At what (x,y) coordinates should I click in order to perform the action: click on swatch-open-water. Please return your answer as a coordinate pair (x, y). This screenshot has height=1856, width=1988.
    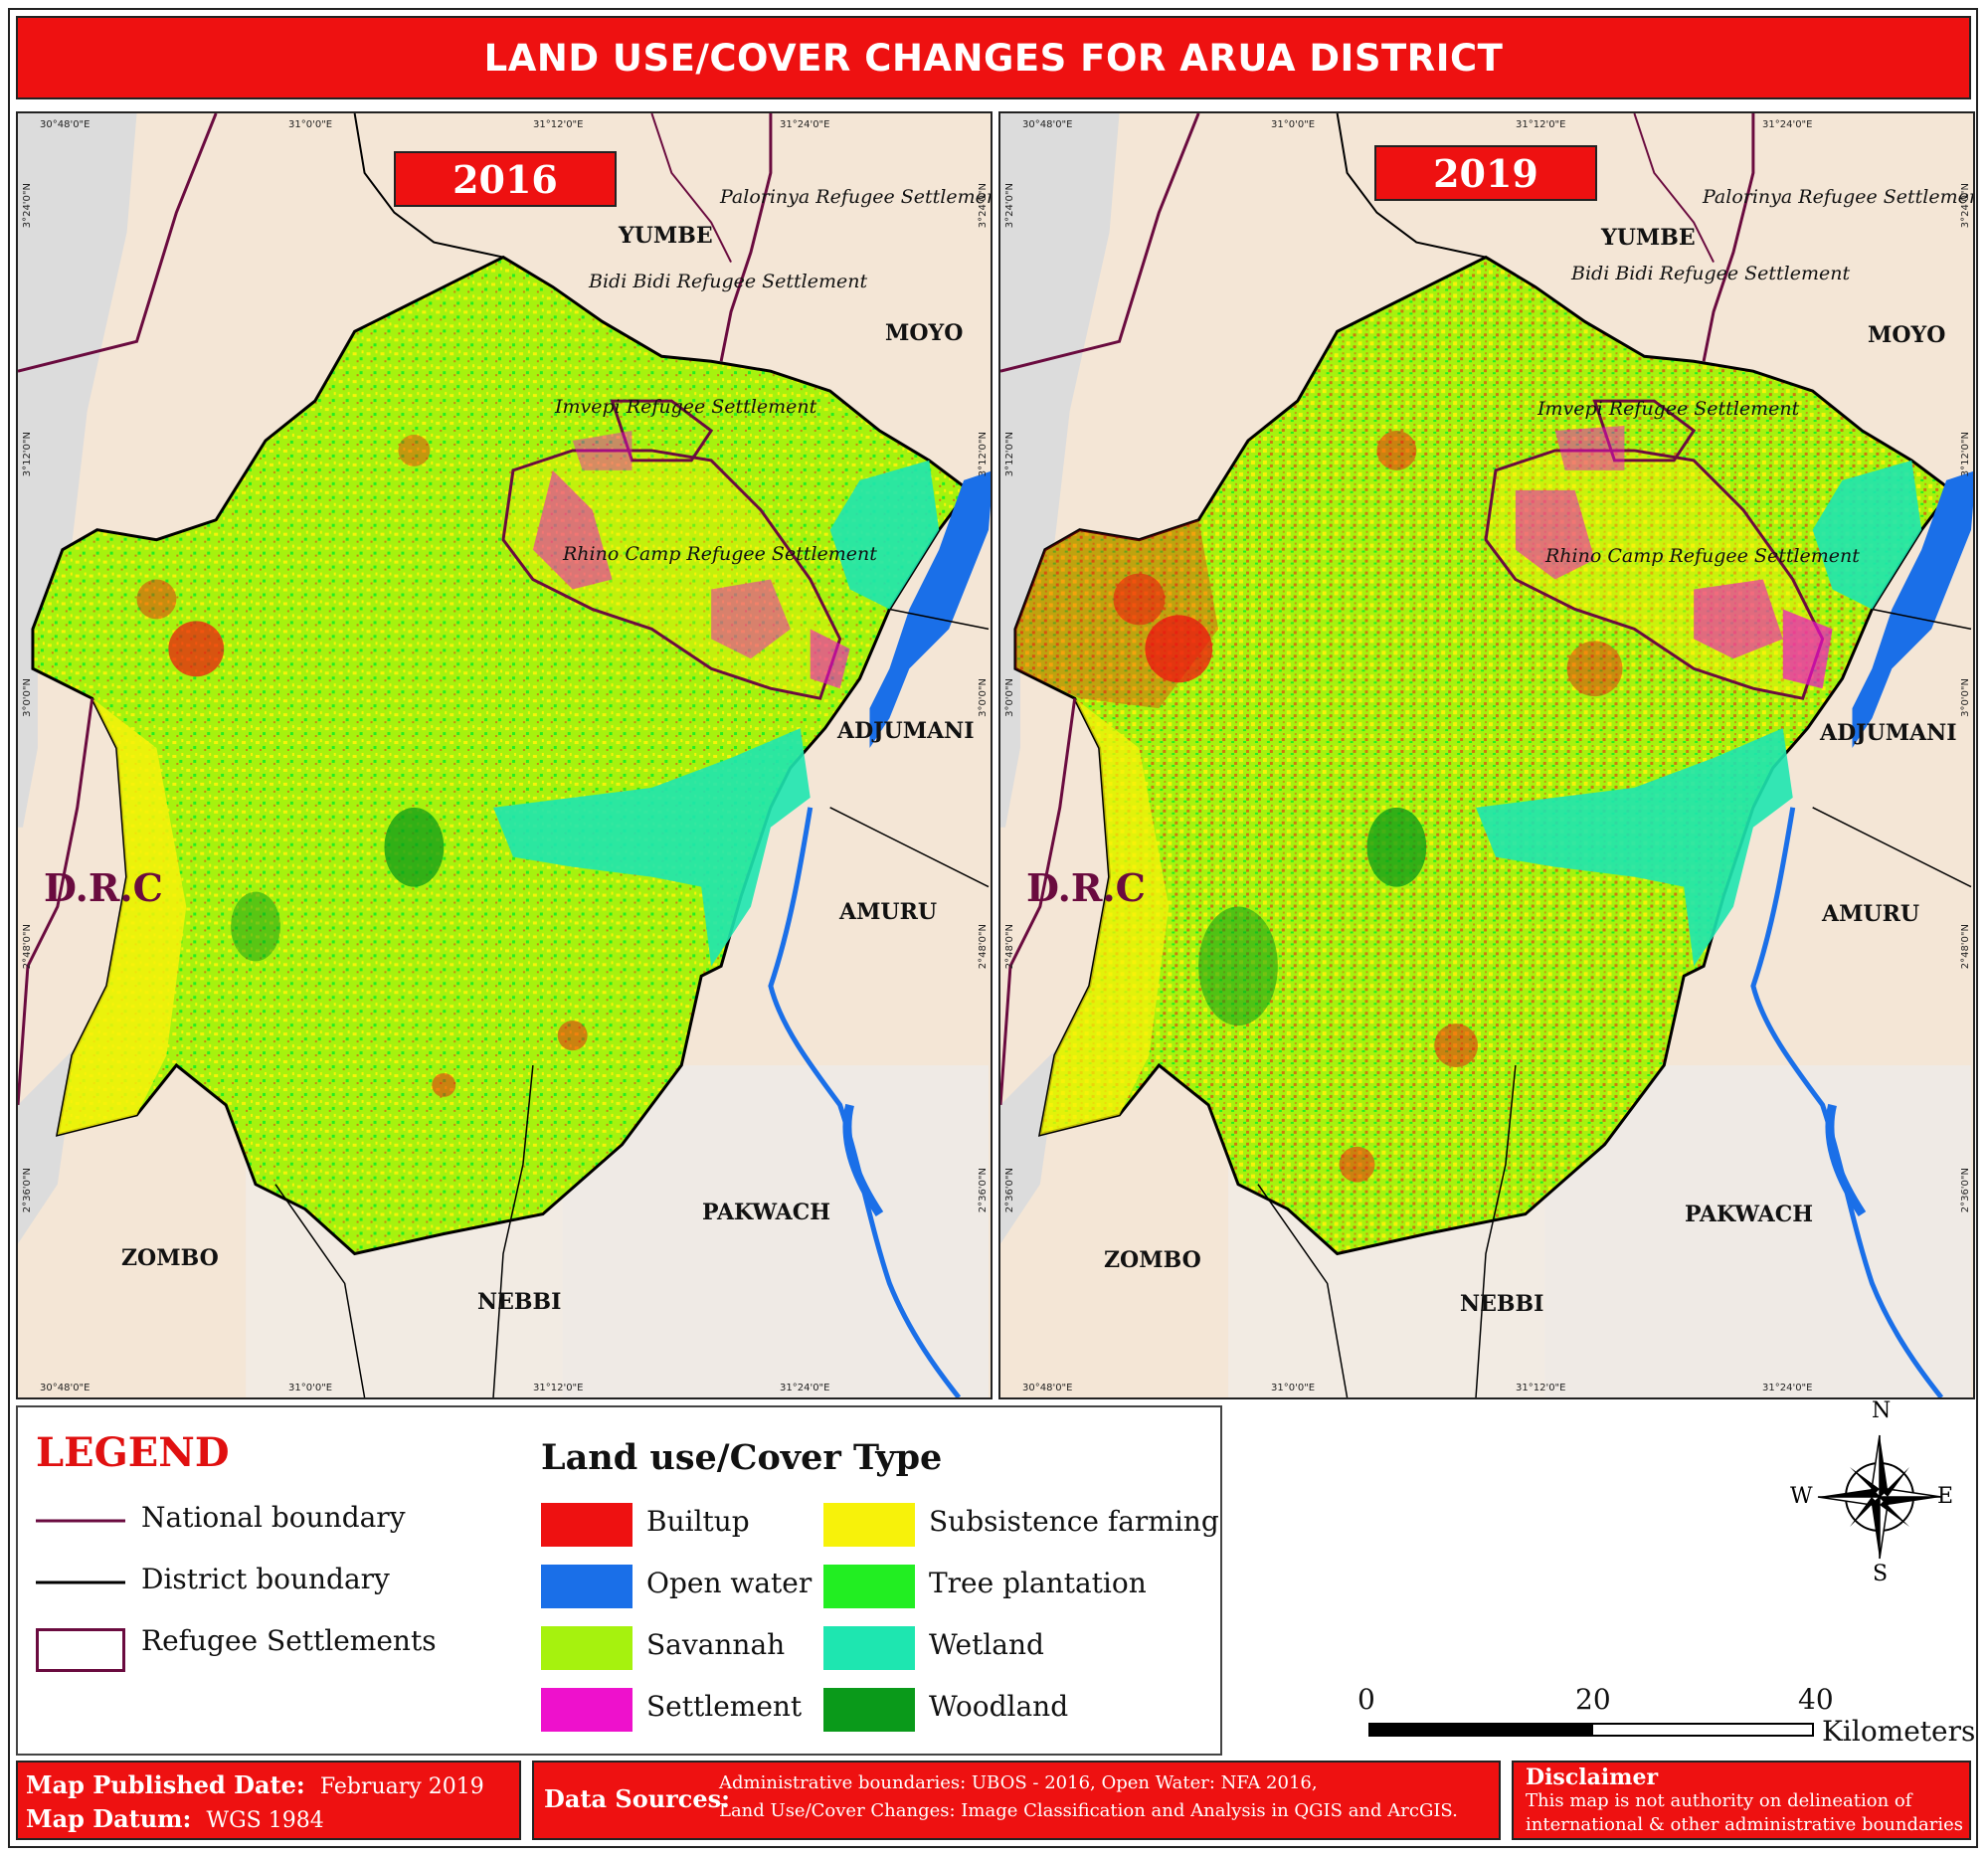
    Looking at the image, I should click on (587, 1586).